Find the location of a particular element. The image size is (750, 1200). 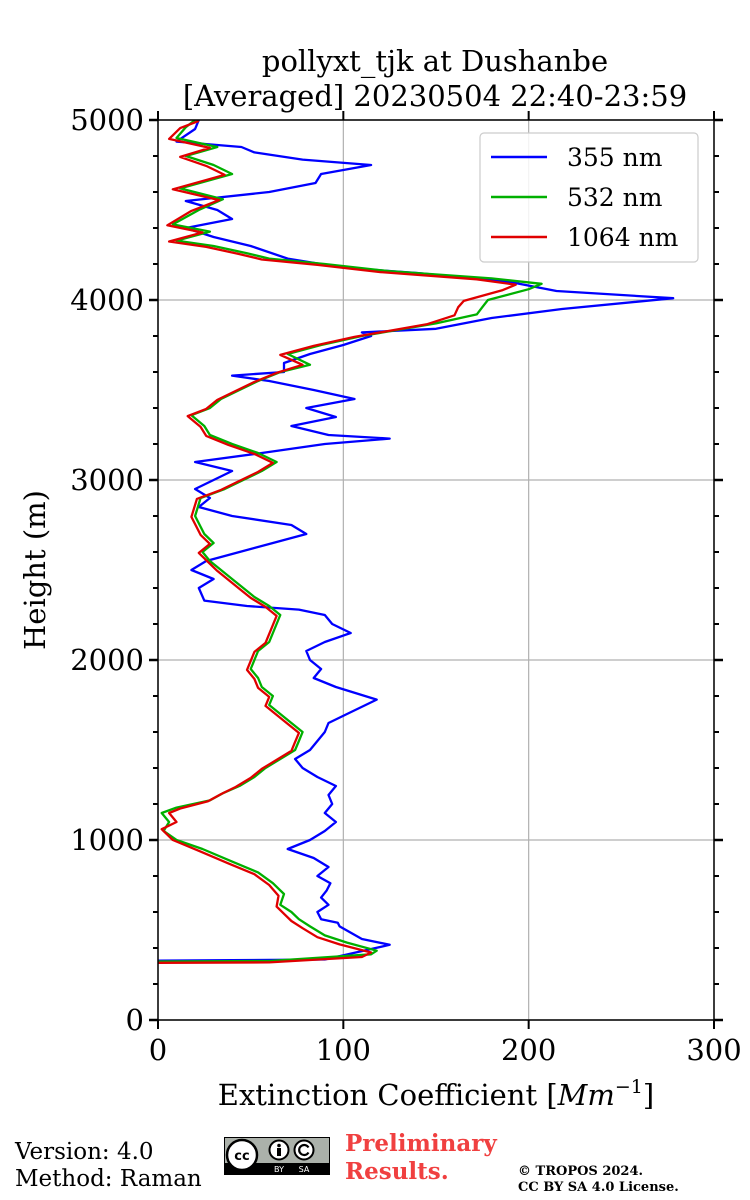

x-tick-label: 100 is located at coordinates (343, 1050).